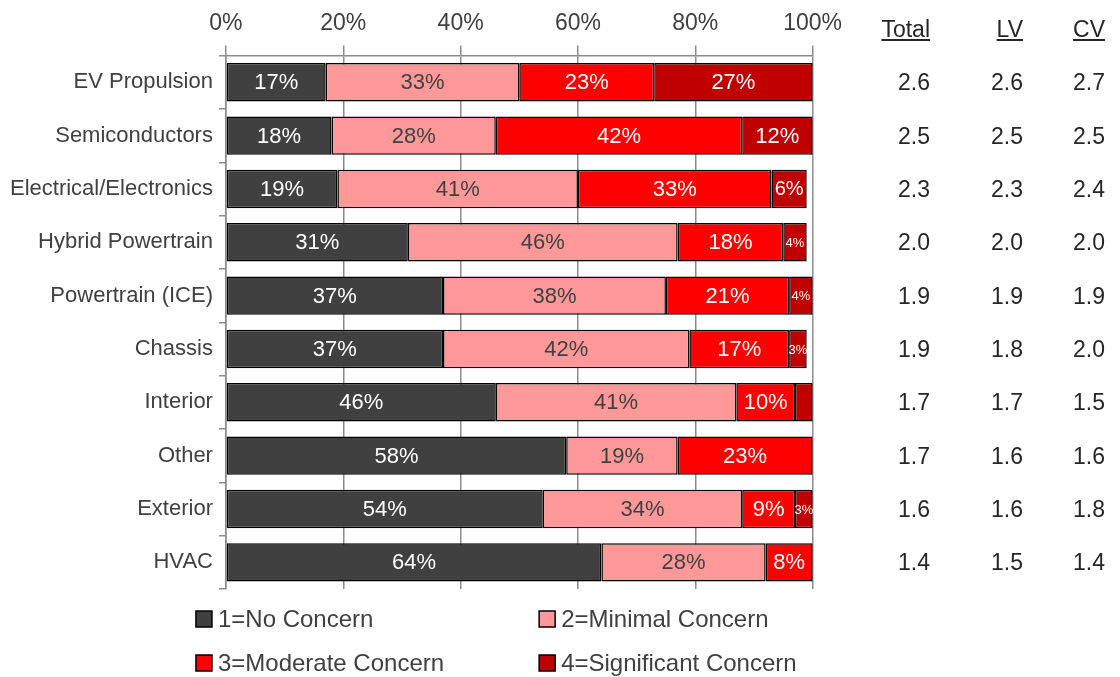 The image size is (1120, 677). What do you see at coordinates (798, 349) in the screenshot?
I see `data-label: 3%` at bounding box center [798, 349].